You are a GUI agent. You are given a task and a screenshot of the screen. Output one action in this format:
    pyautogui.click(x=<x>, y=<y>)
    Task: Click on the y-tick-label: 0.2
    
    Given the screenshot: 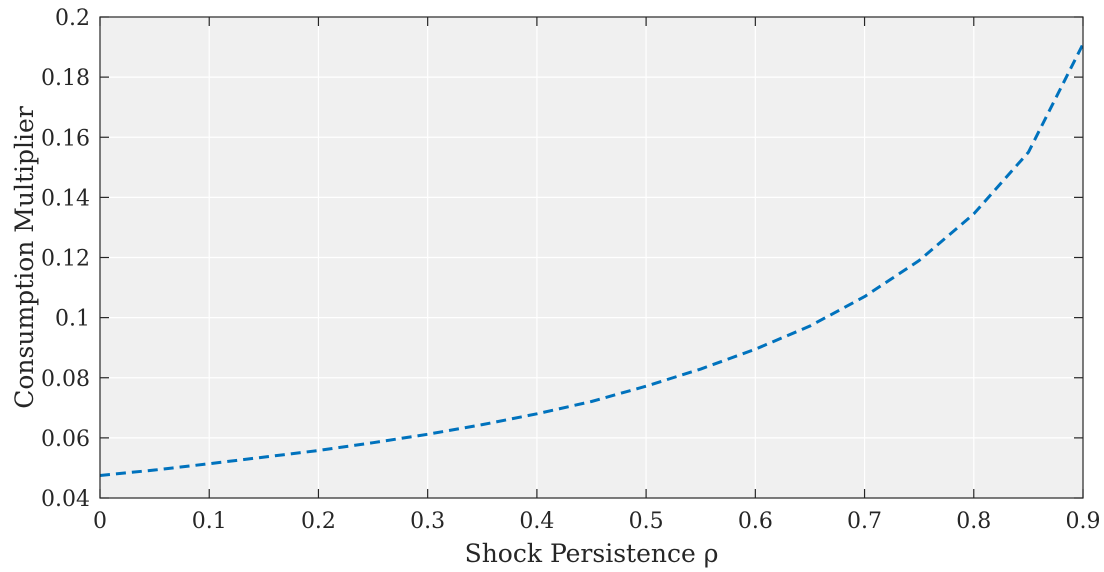 What is the action you would take?
    pyautogui.click(x=72, y=18)
    